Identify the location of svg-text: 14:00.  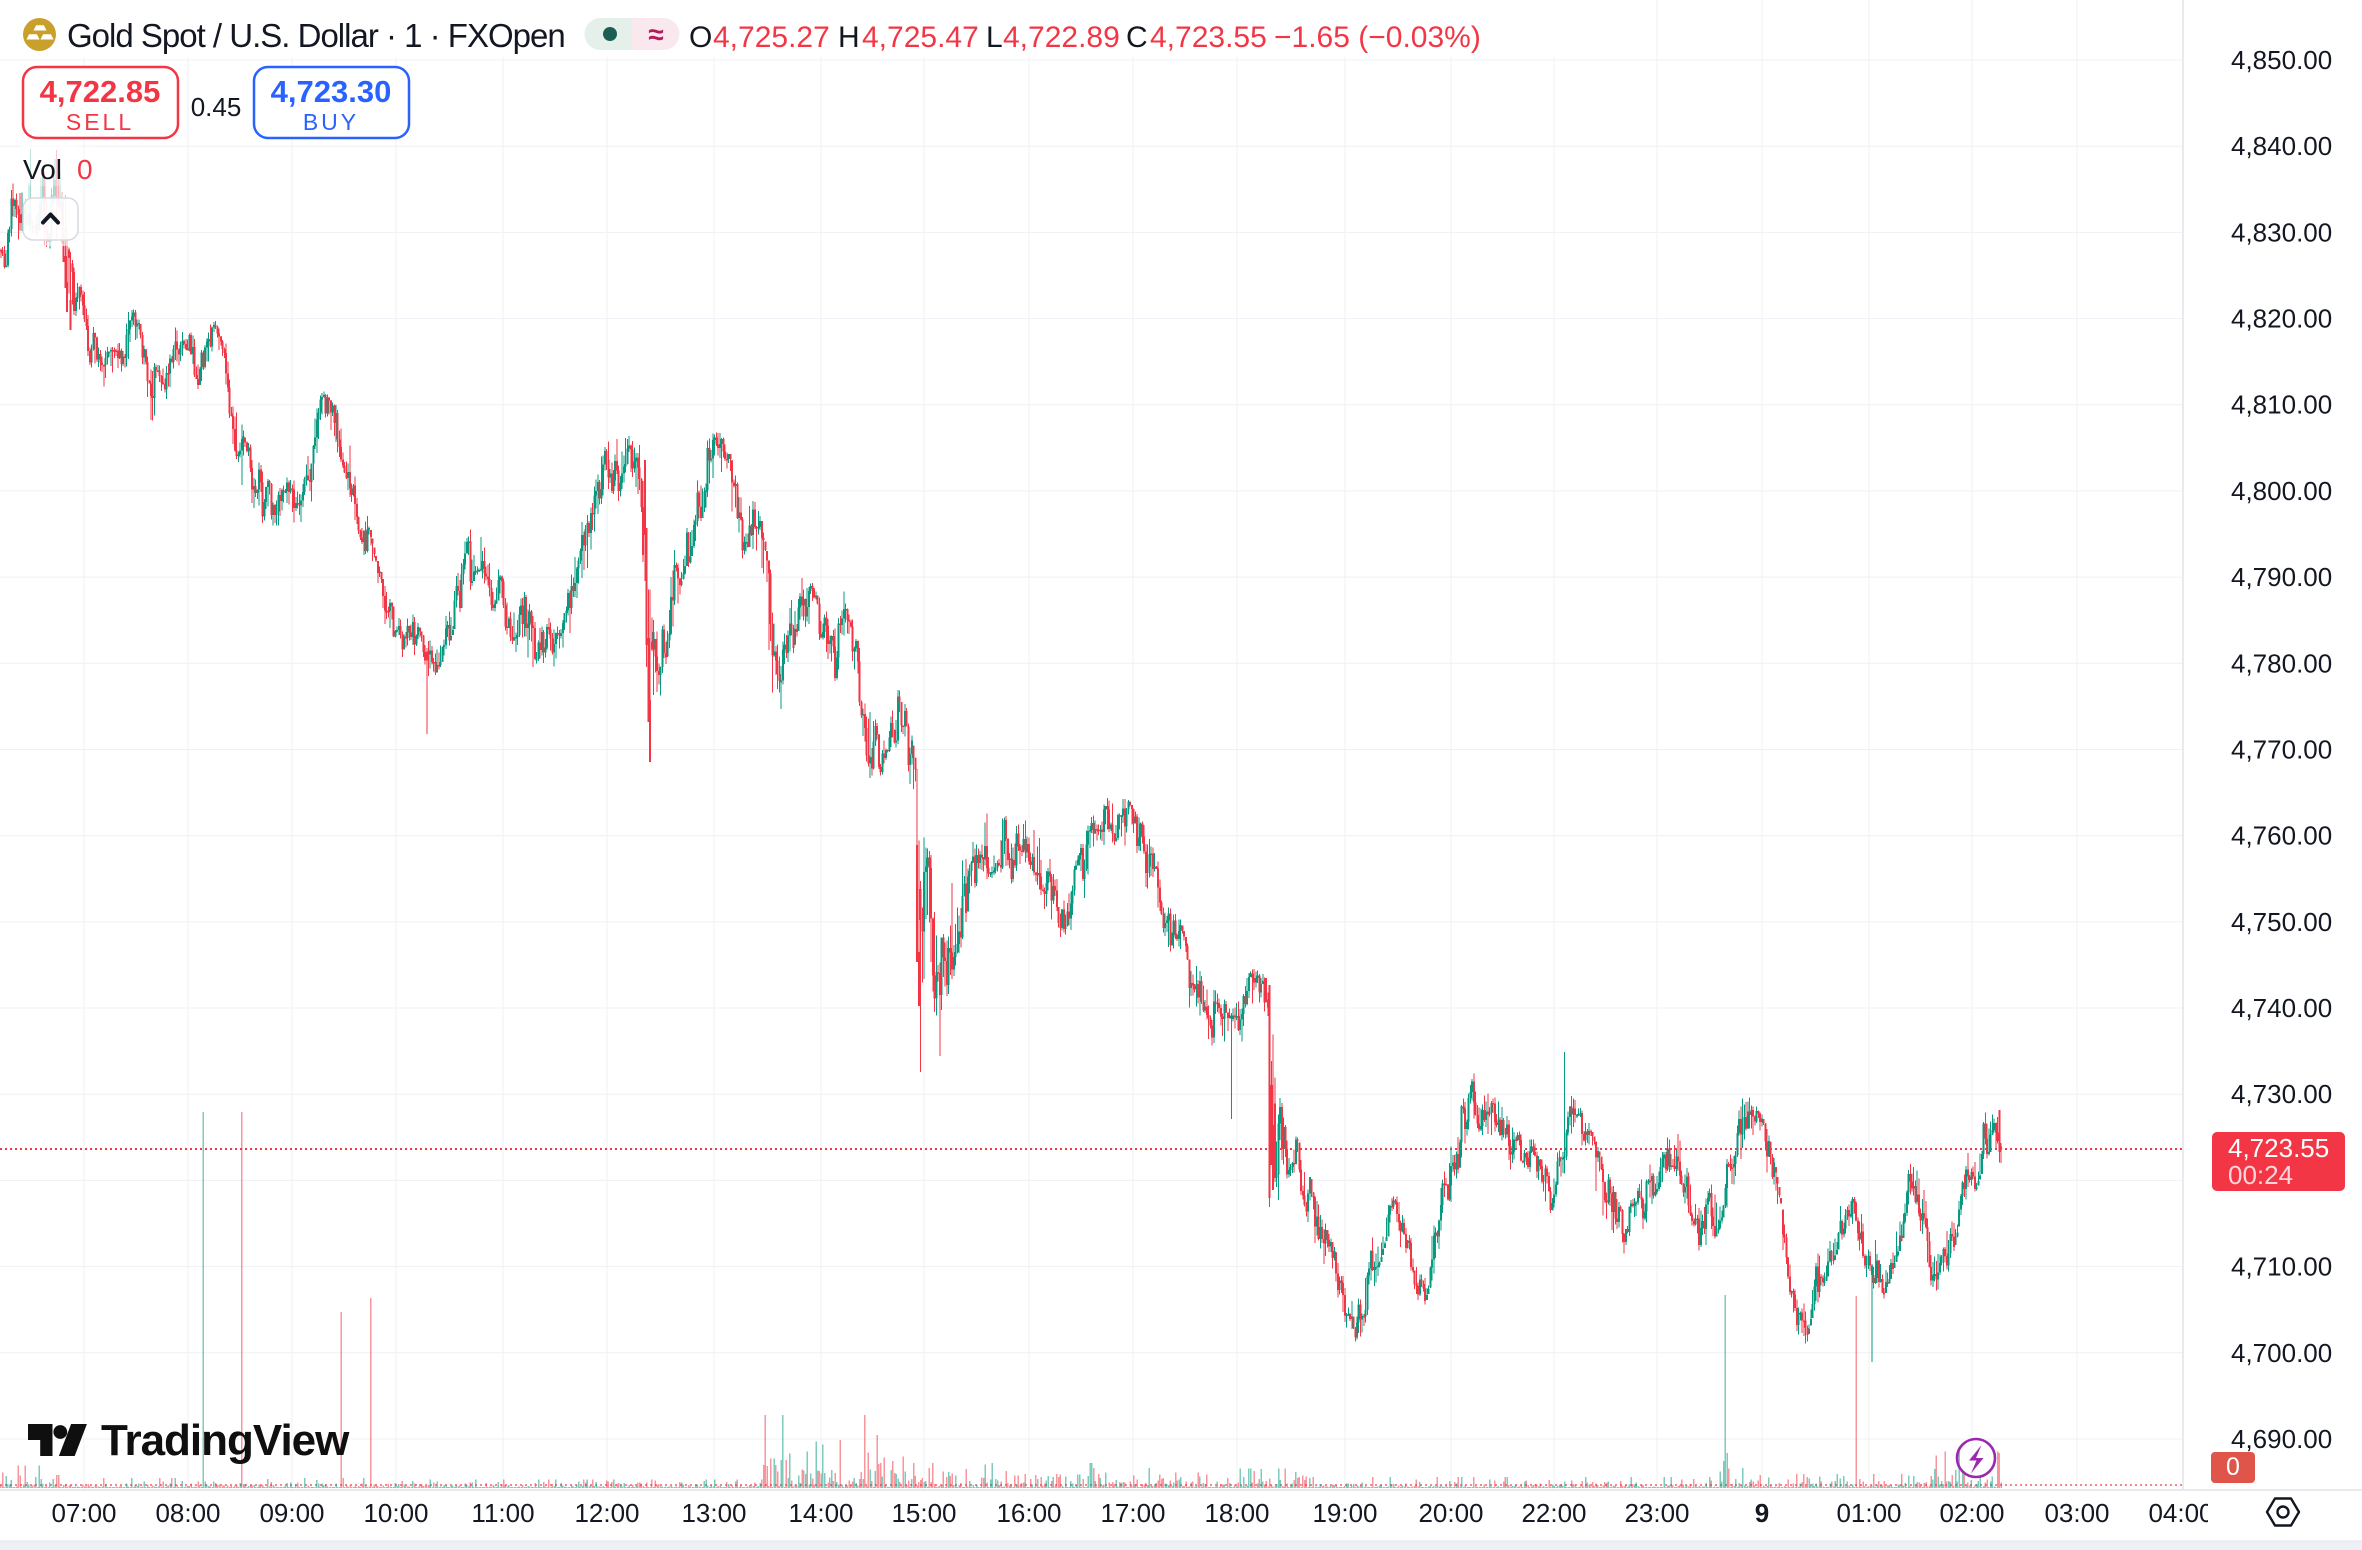
(820, 1513).